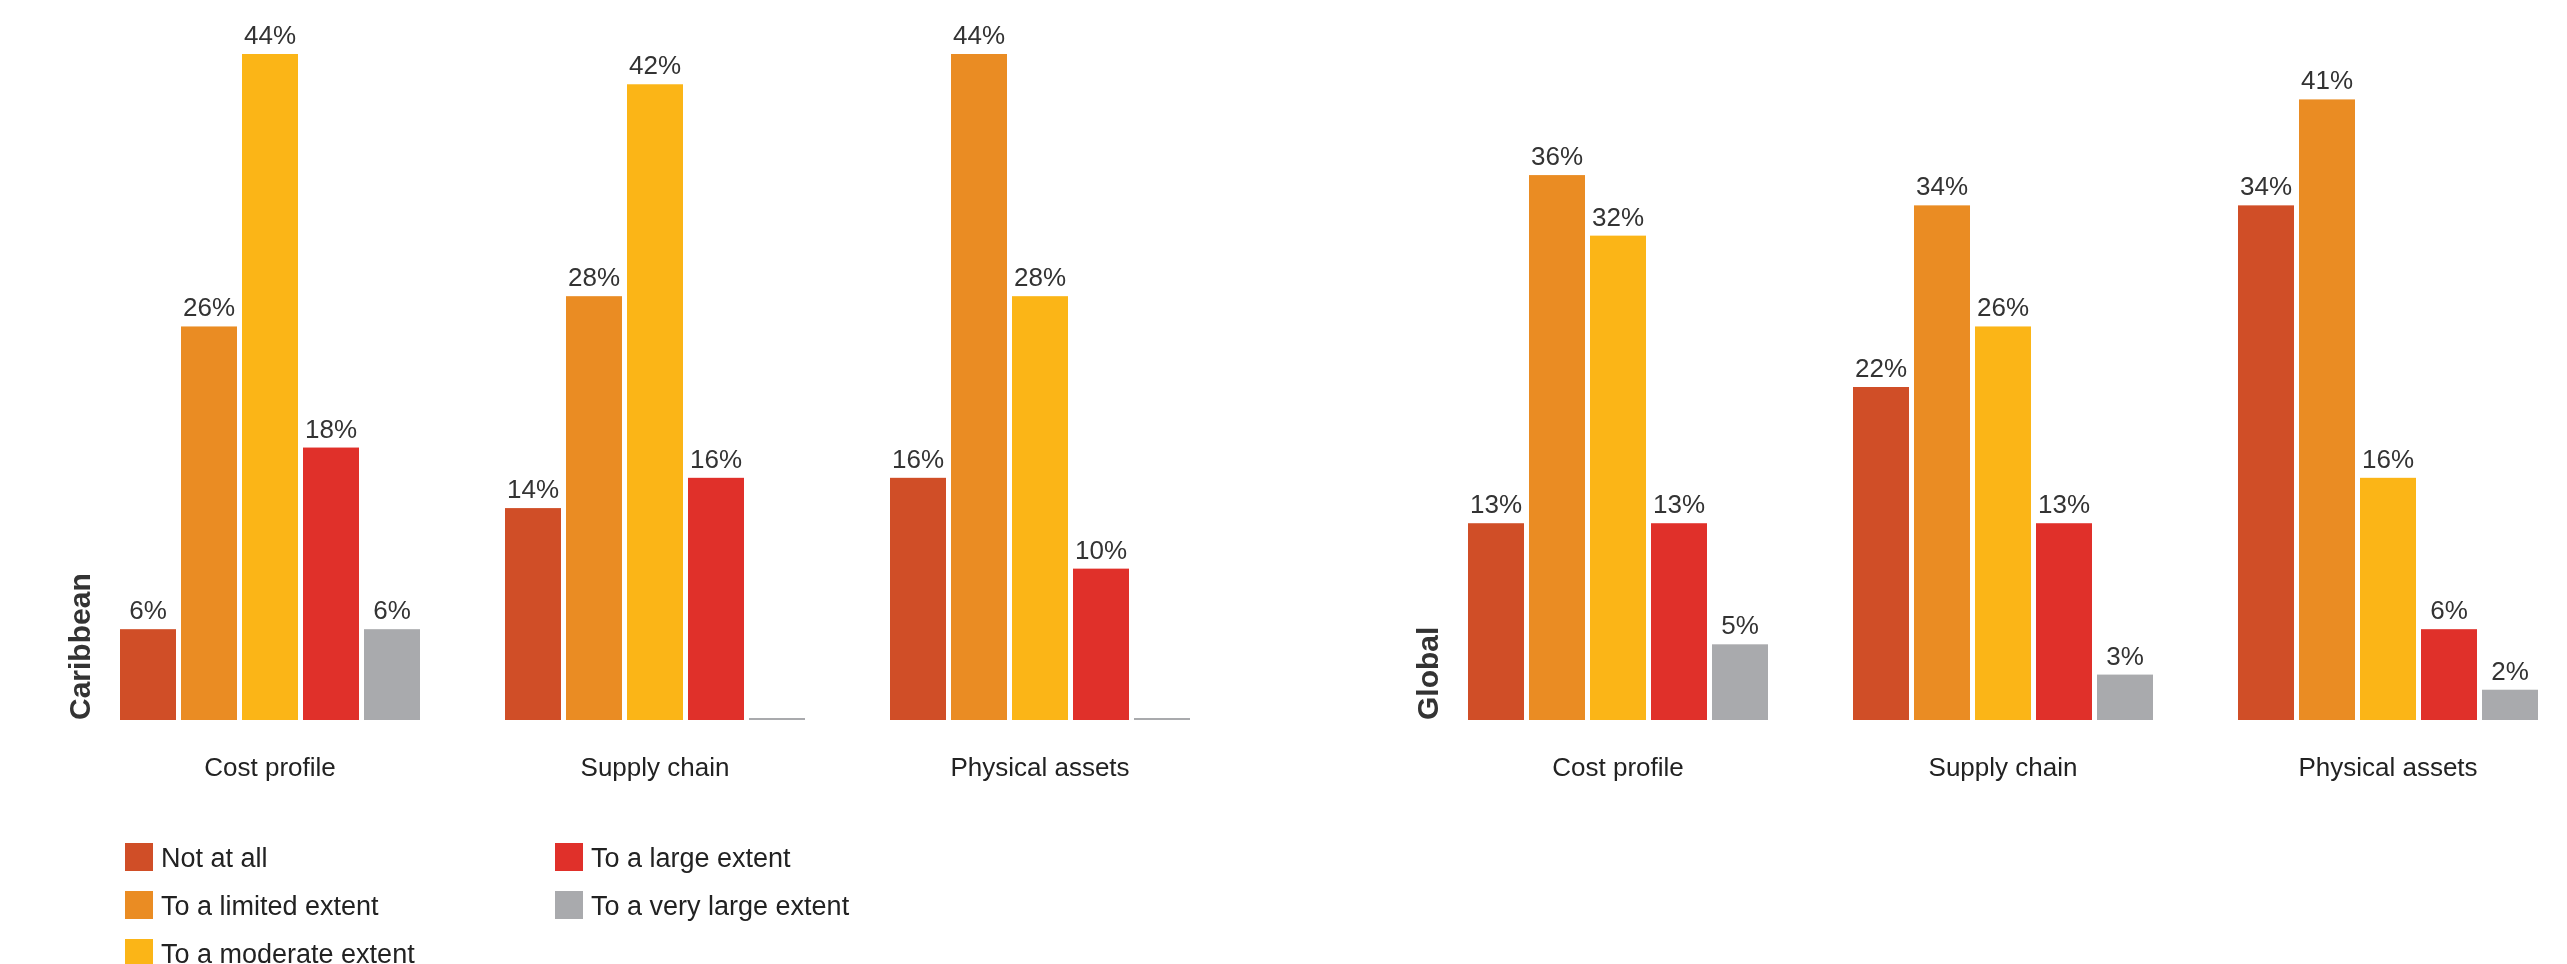 The height and width of the screenshot is (964, 2567). Describe the element at coordinates (331, 428) in the screenshot. I see `data-label: 18%` at that location.